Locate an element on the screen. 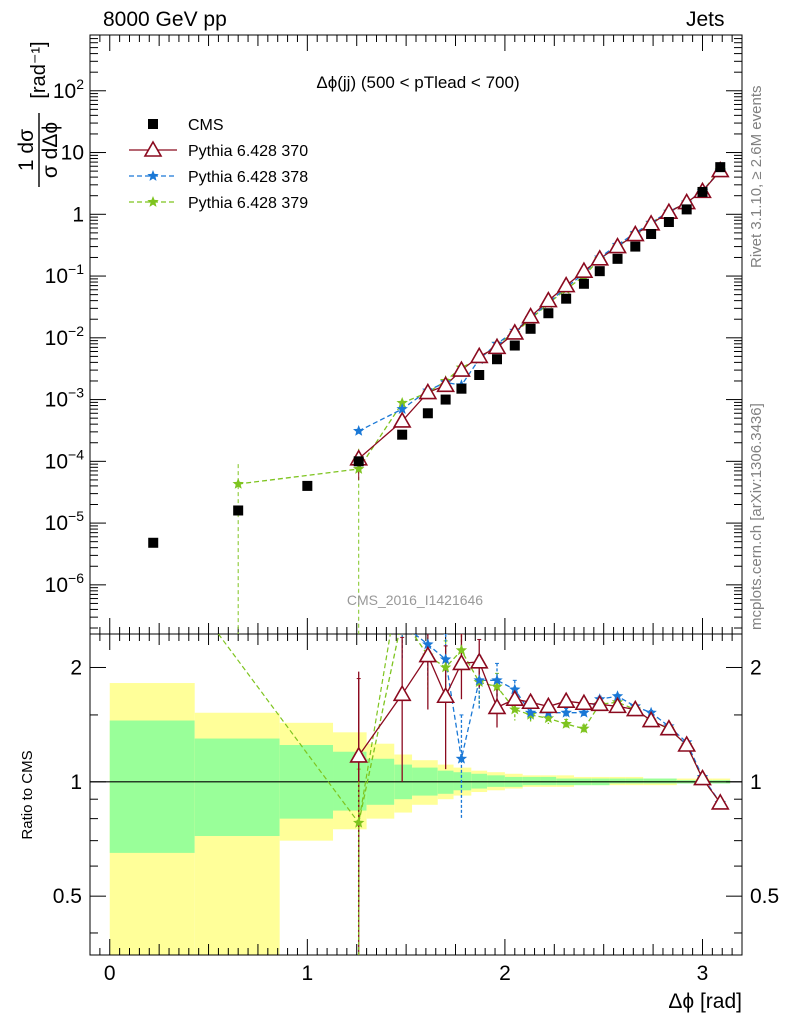 The image size is (786, 1024). legend-label-2: Pythia 6.428 378 is located at coordinates (248, 177).